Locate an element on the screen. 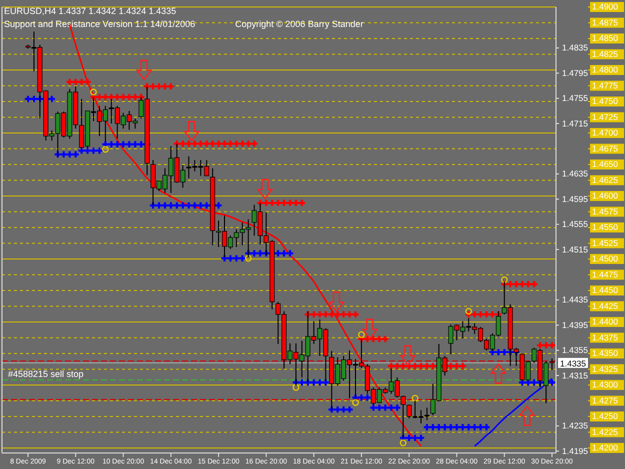  ref-line-label: #4588215 sell stop is located at coordinates (46, 373).